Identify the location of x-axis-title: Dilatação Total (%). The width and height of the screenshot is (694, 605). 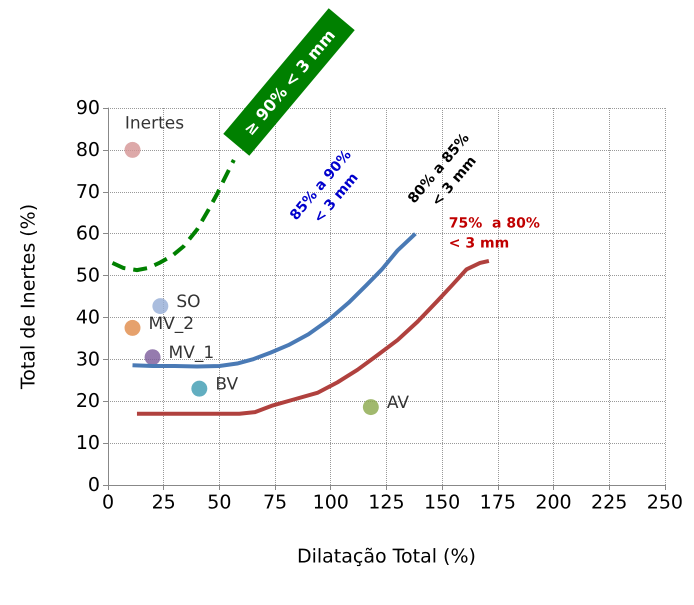
(386, 557).